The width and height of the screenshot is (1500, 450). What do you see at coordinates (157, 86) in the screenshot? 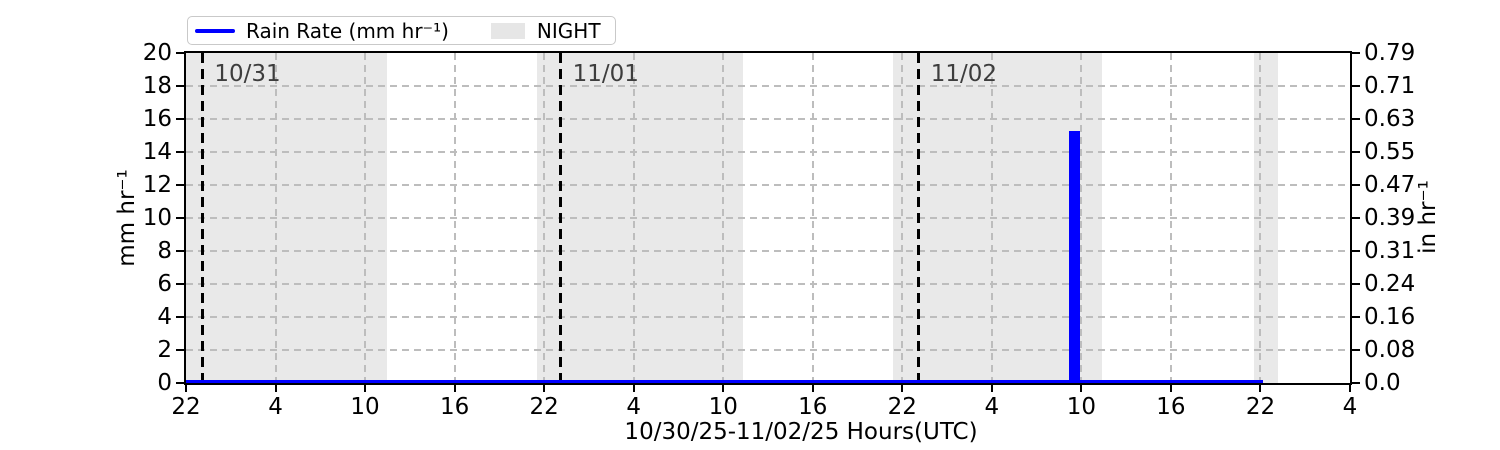
I see `y-tick-label-left: 18` at bounding box center [157, 86].